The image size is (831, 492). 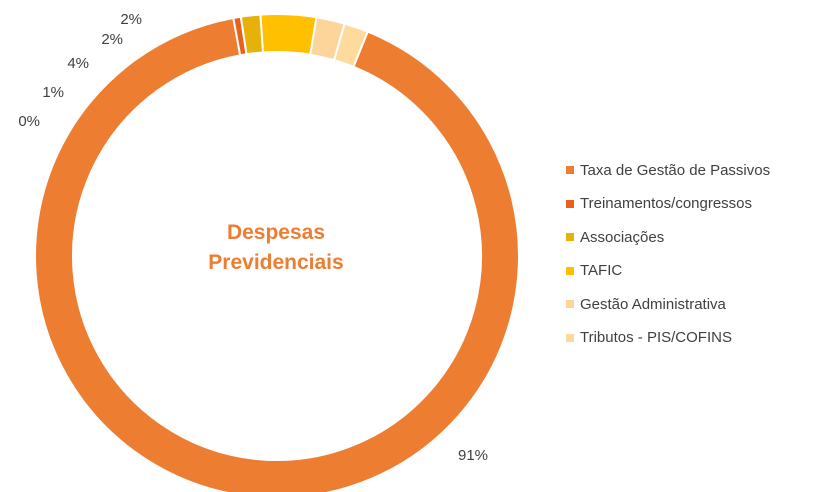 I want to click on legend-item-tributos-pis-cofins: Tributos - PIS/COFINS, so click(x=668, y=338).